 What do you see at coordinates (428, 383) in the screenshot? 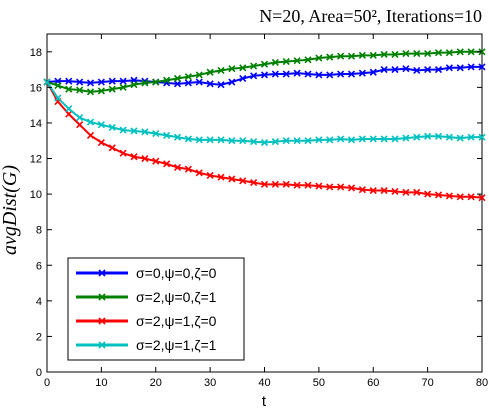
I see `x-tick-label: 70` at bounding box center [428, 383].